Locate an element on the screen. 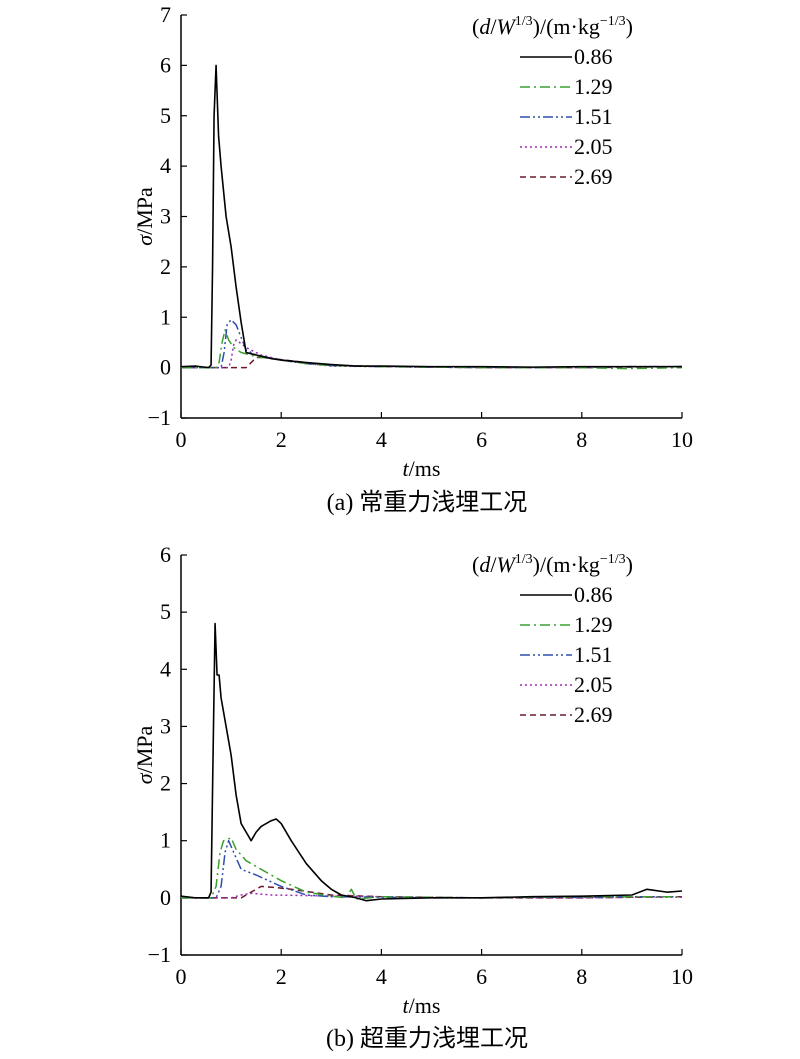 The height and width of the screenshot is (1059, 800). figure-caption: (b) 超重力浅埋工况 is located at coordinates (427, 1038).